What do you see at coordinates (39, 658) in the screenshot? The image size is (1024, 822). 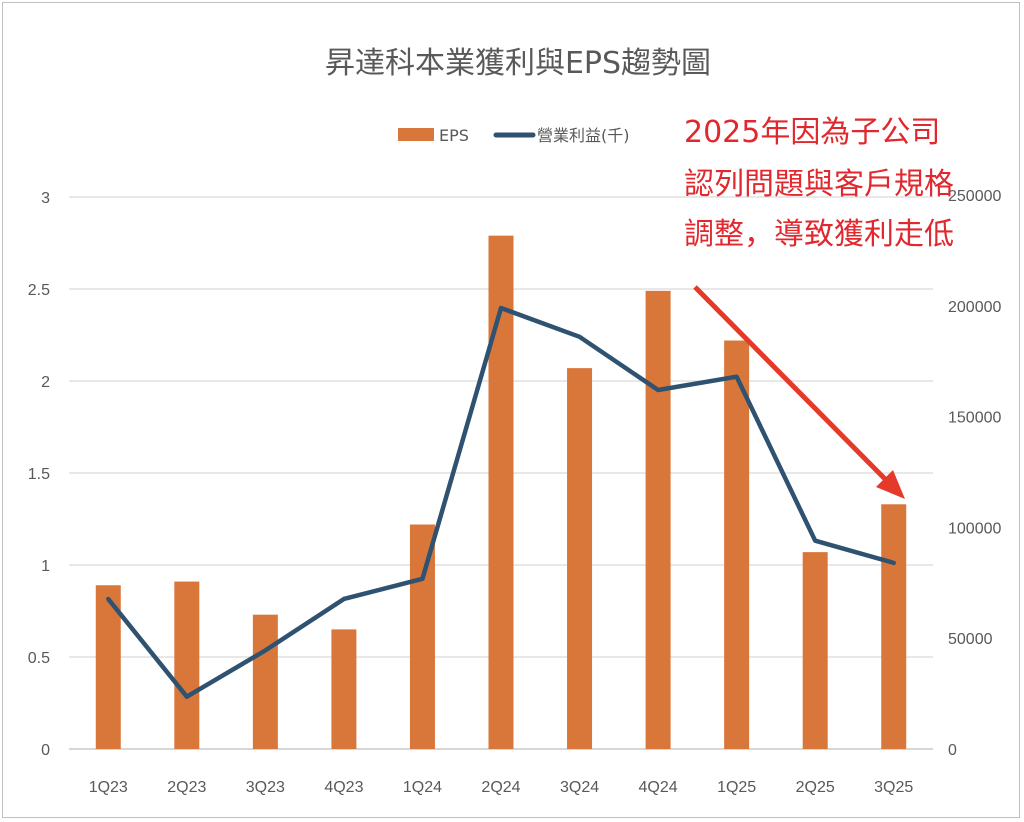 I see `left-tick-label: 0.5` at bounding box center [39, 658].